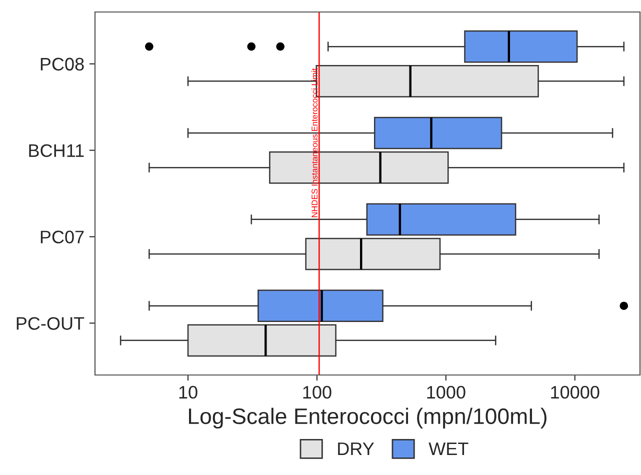 The height and width of the screenshot is (475, 641). Describe the element at coordinates (56, 151) in the screenshot. I see `y-tick-label: BCH11` at that location.